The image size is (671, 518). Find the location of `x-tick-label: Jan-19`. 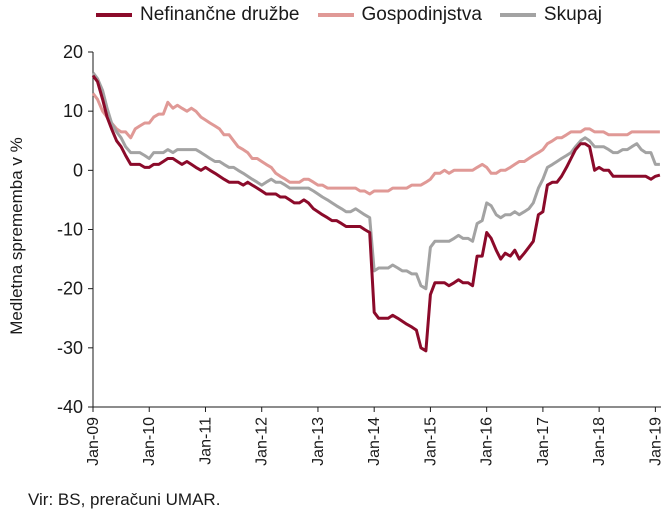

x-tick-label: Jan-19 is located at coordinates (655, 441).